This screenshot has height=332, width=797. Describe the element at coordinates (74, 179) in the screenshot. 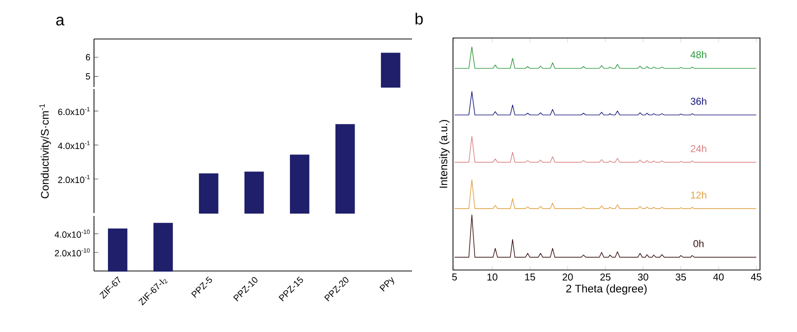

I see `y-tick-label: 2.0x10$^{-1}$` at that location.